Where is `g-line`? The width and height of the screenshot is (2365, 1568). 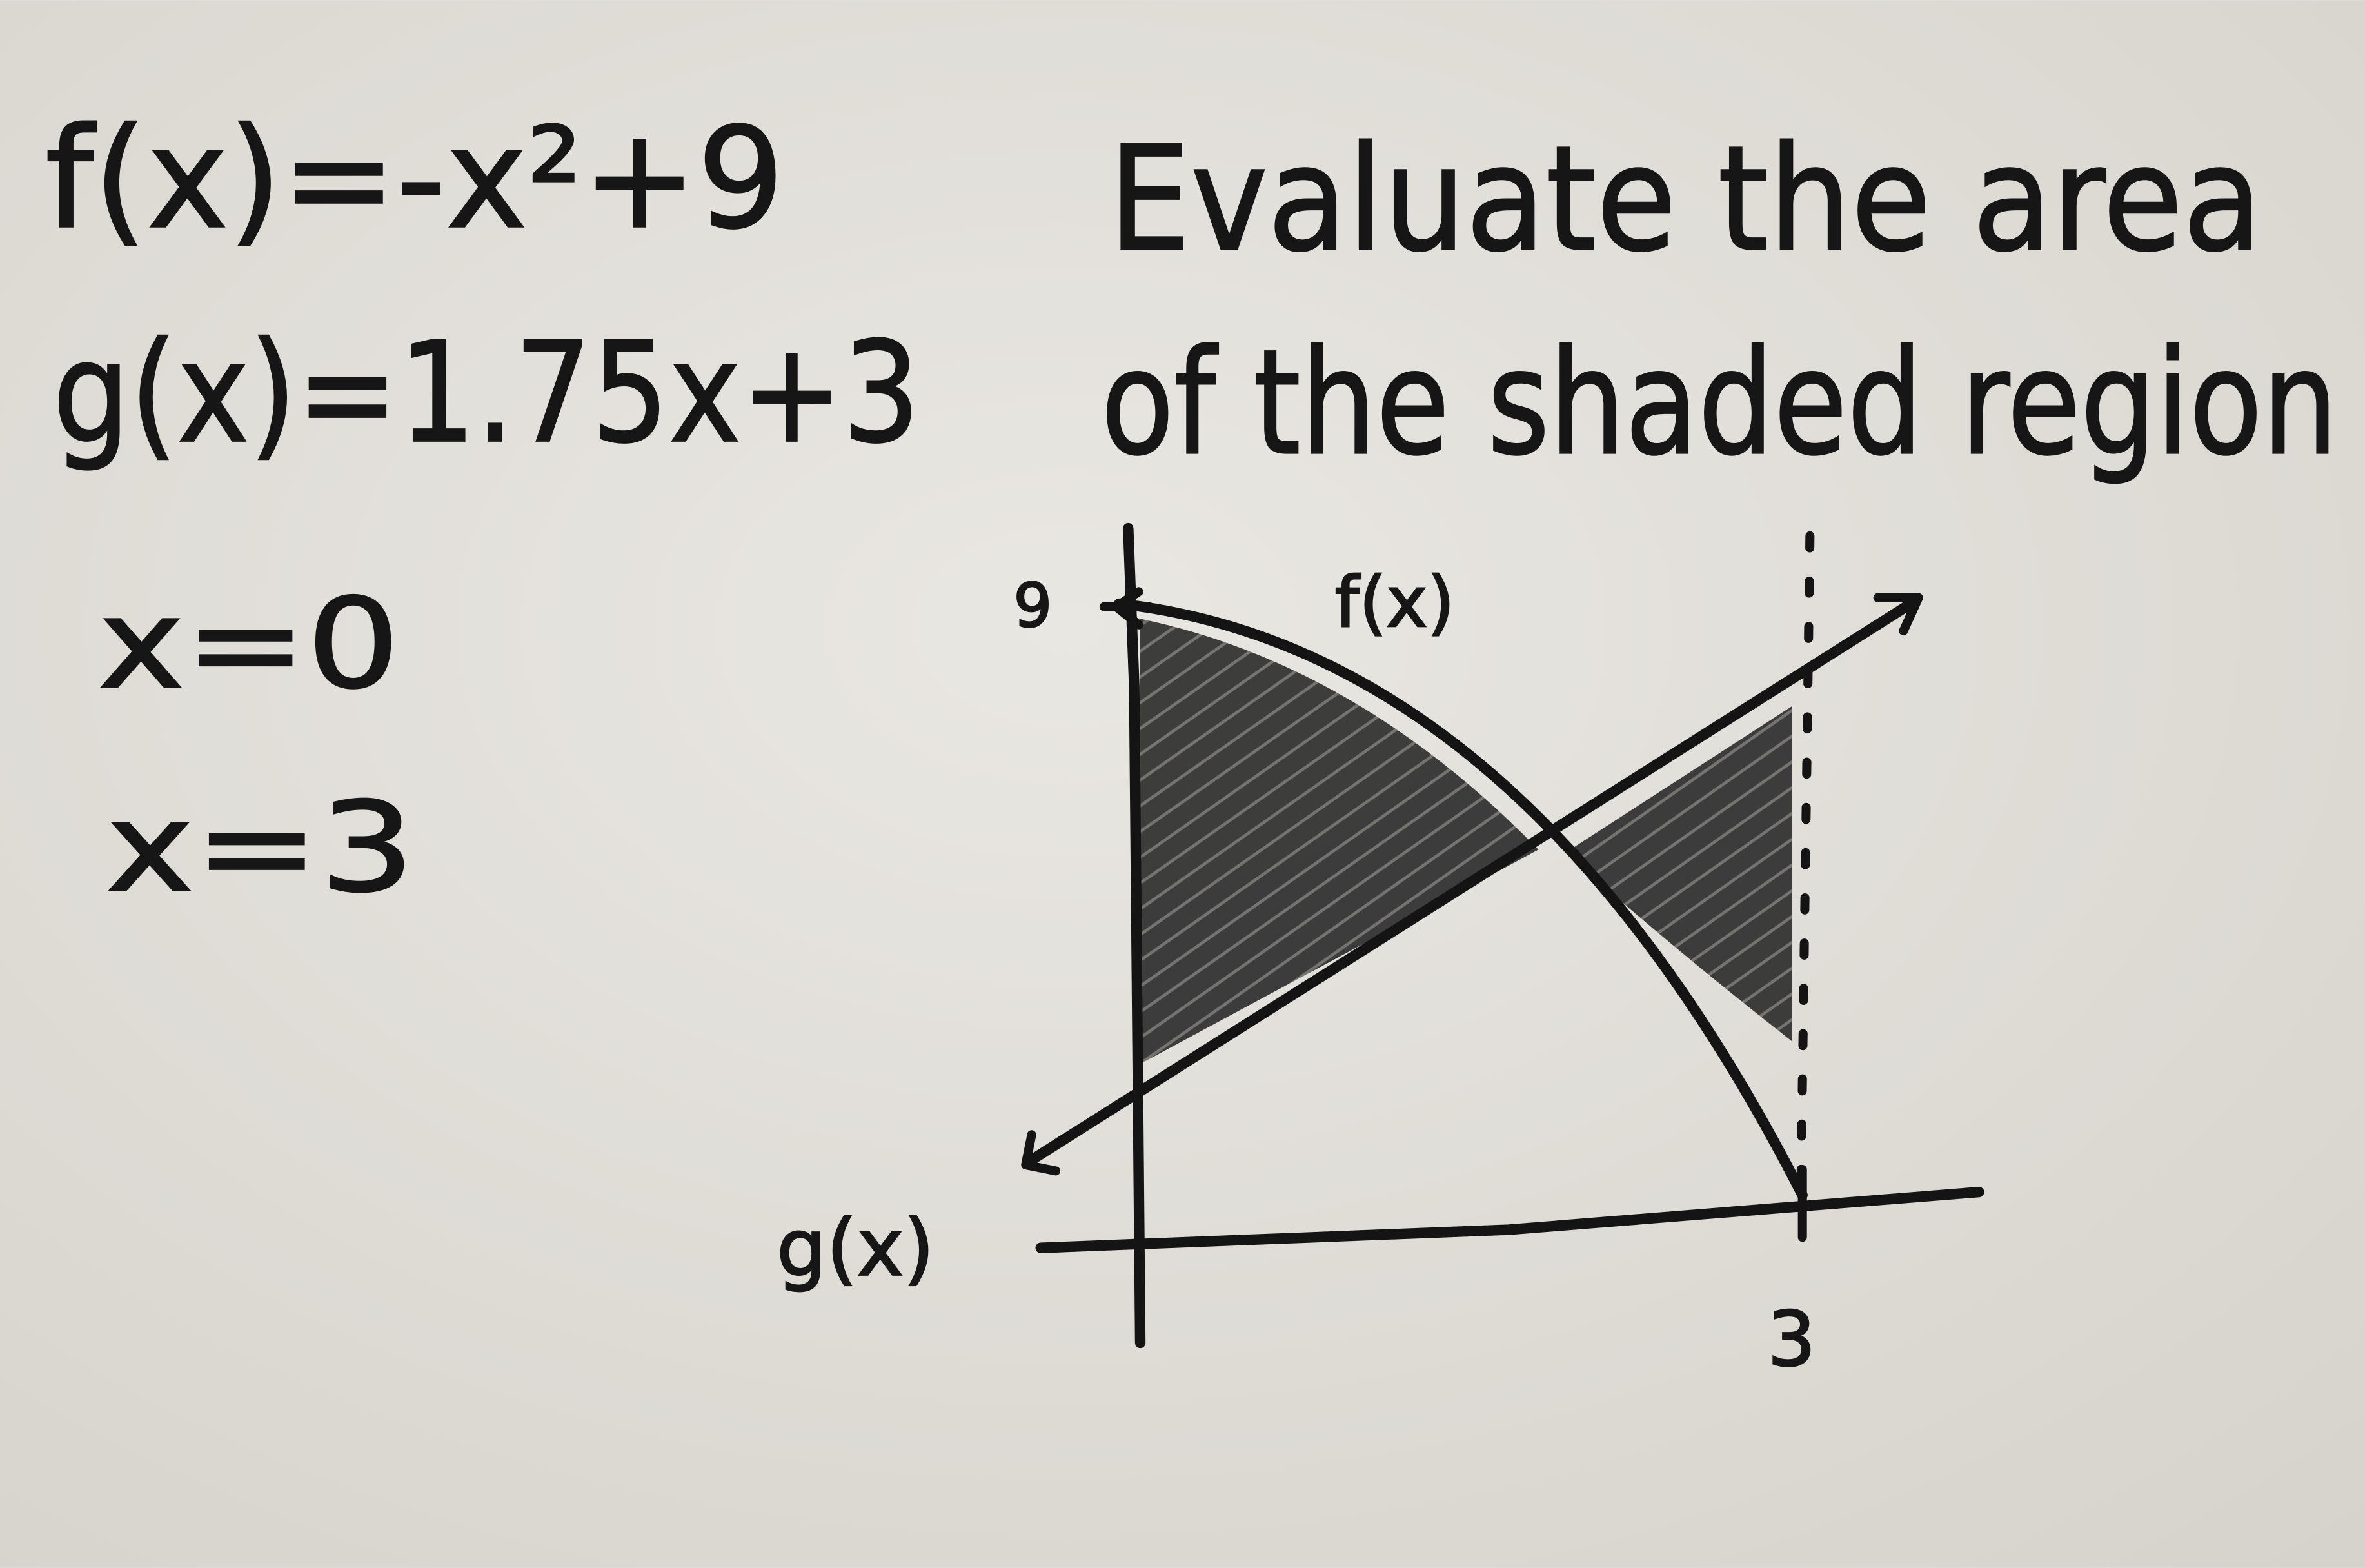 g-line is located at coordinates (1472, 881).